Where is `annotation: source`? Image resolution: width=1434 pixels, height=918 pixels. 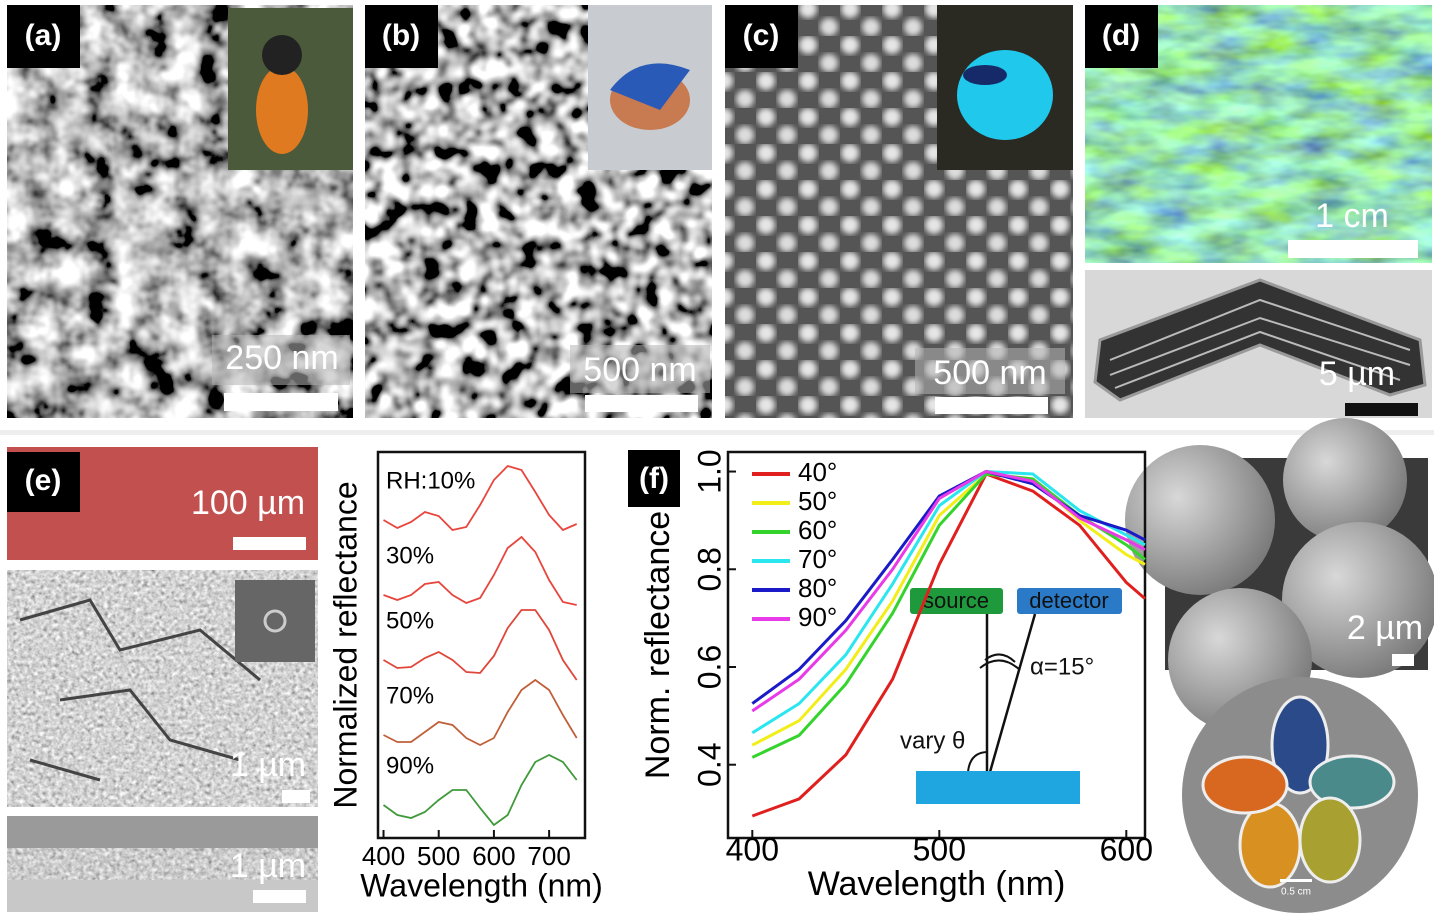
annotation: source is located at coordinates (956, 600).